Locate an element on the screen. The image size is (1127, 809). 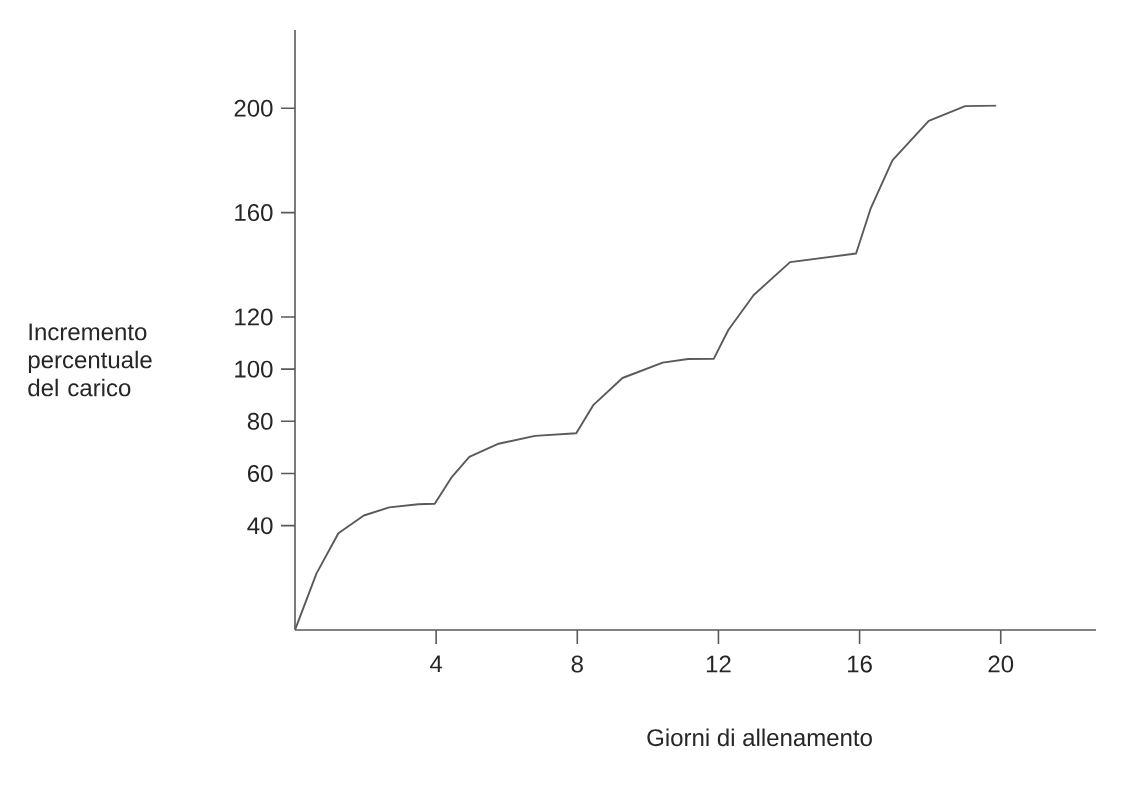
x-tick-label: 12 is located at coordinates (718, 664).